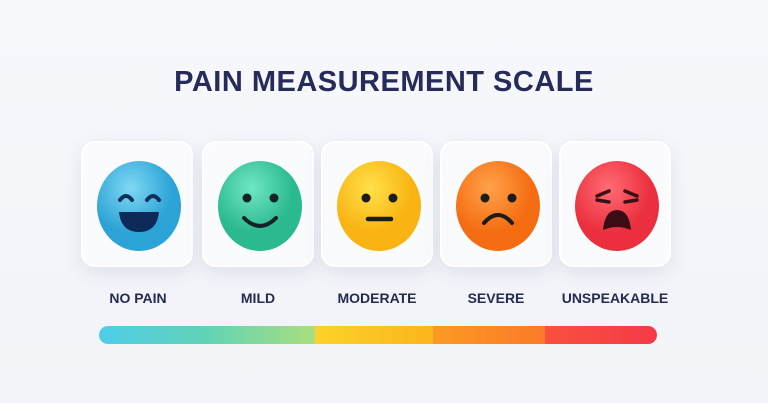 This screenshot has height=403, width=768. What do you see at coordinates (377, 298) in the screenshot?
I see `label-moderate: MODERATE` at bounding box center [377, 298].